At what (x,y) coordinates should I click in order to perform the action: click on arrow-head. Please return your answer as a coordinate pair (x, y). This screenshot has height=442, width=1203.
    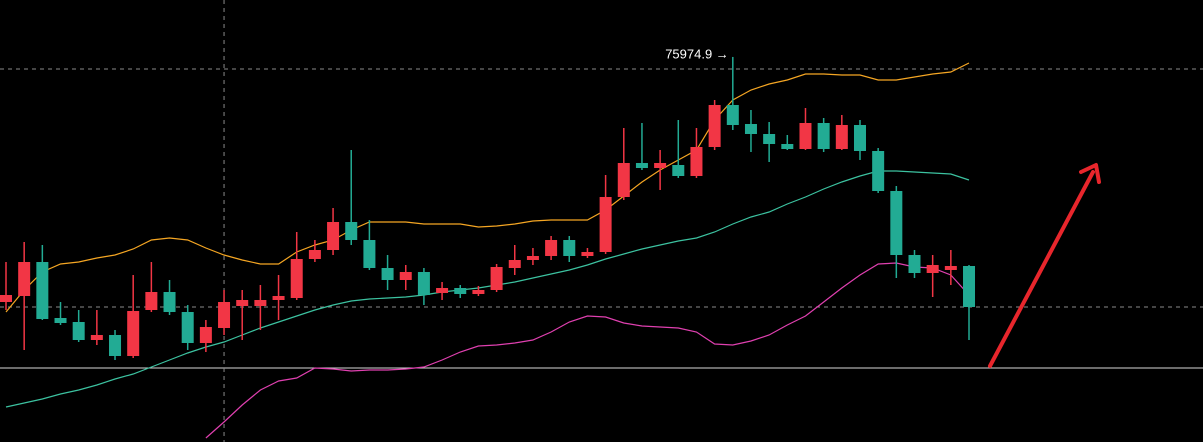
    Looking at the image, I should click on (1090, 173).